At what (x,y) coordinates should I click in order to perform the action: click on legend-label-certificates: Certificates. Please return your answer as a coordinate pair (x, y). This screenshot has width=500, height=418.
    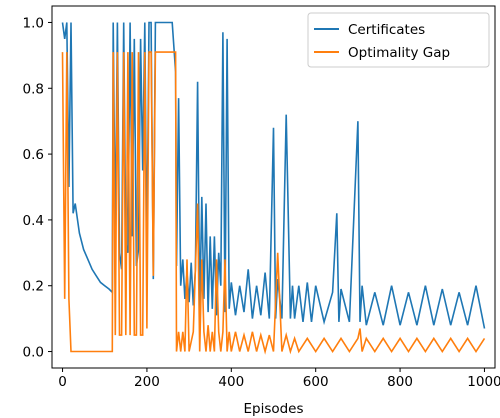
    Looking at the image, I should click on (386, 30).